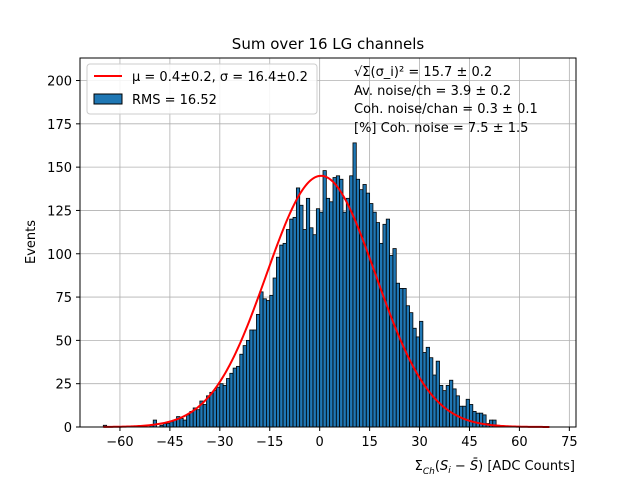 The width and height of the screenshot is (640, 484). Describe the element at coordinates (119, 442) in the screenshot. I see `x-tick-label: −60` at that location.